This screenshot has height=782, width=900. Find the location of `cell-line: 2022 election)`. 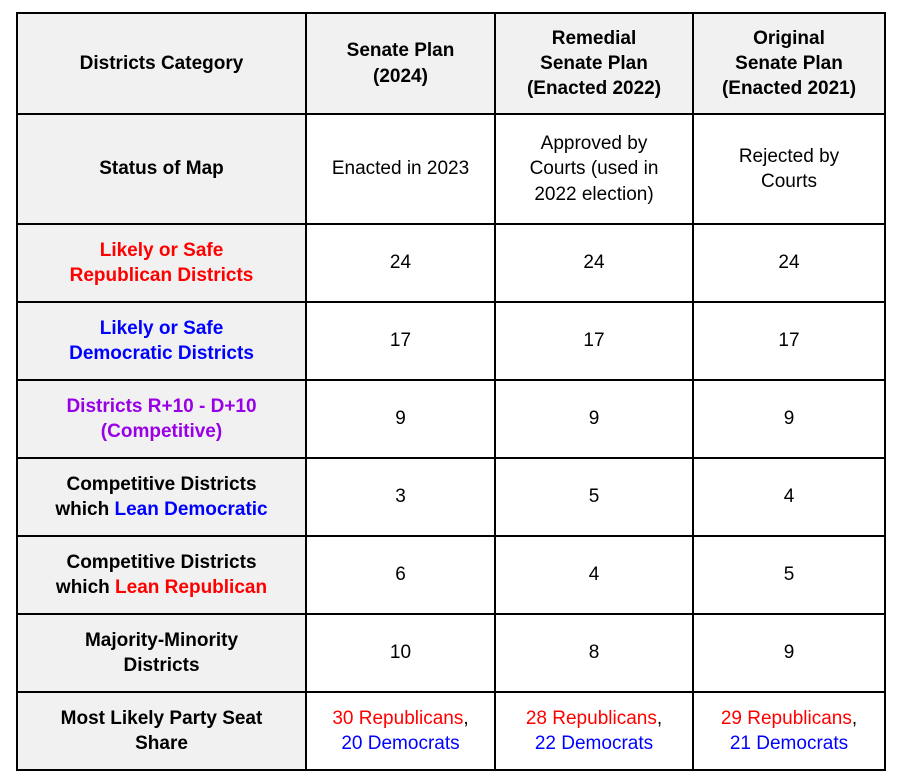

cell-line: 2022 election) is located at coordinates (594, 194).